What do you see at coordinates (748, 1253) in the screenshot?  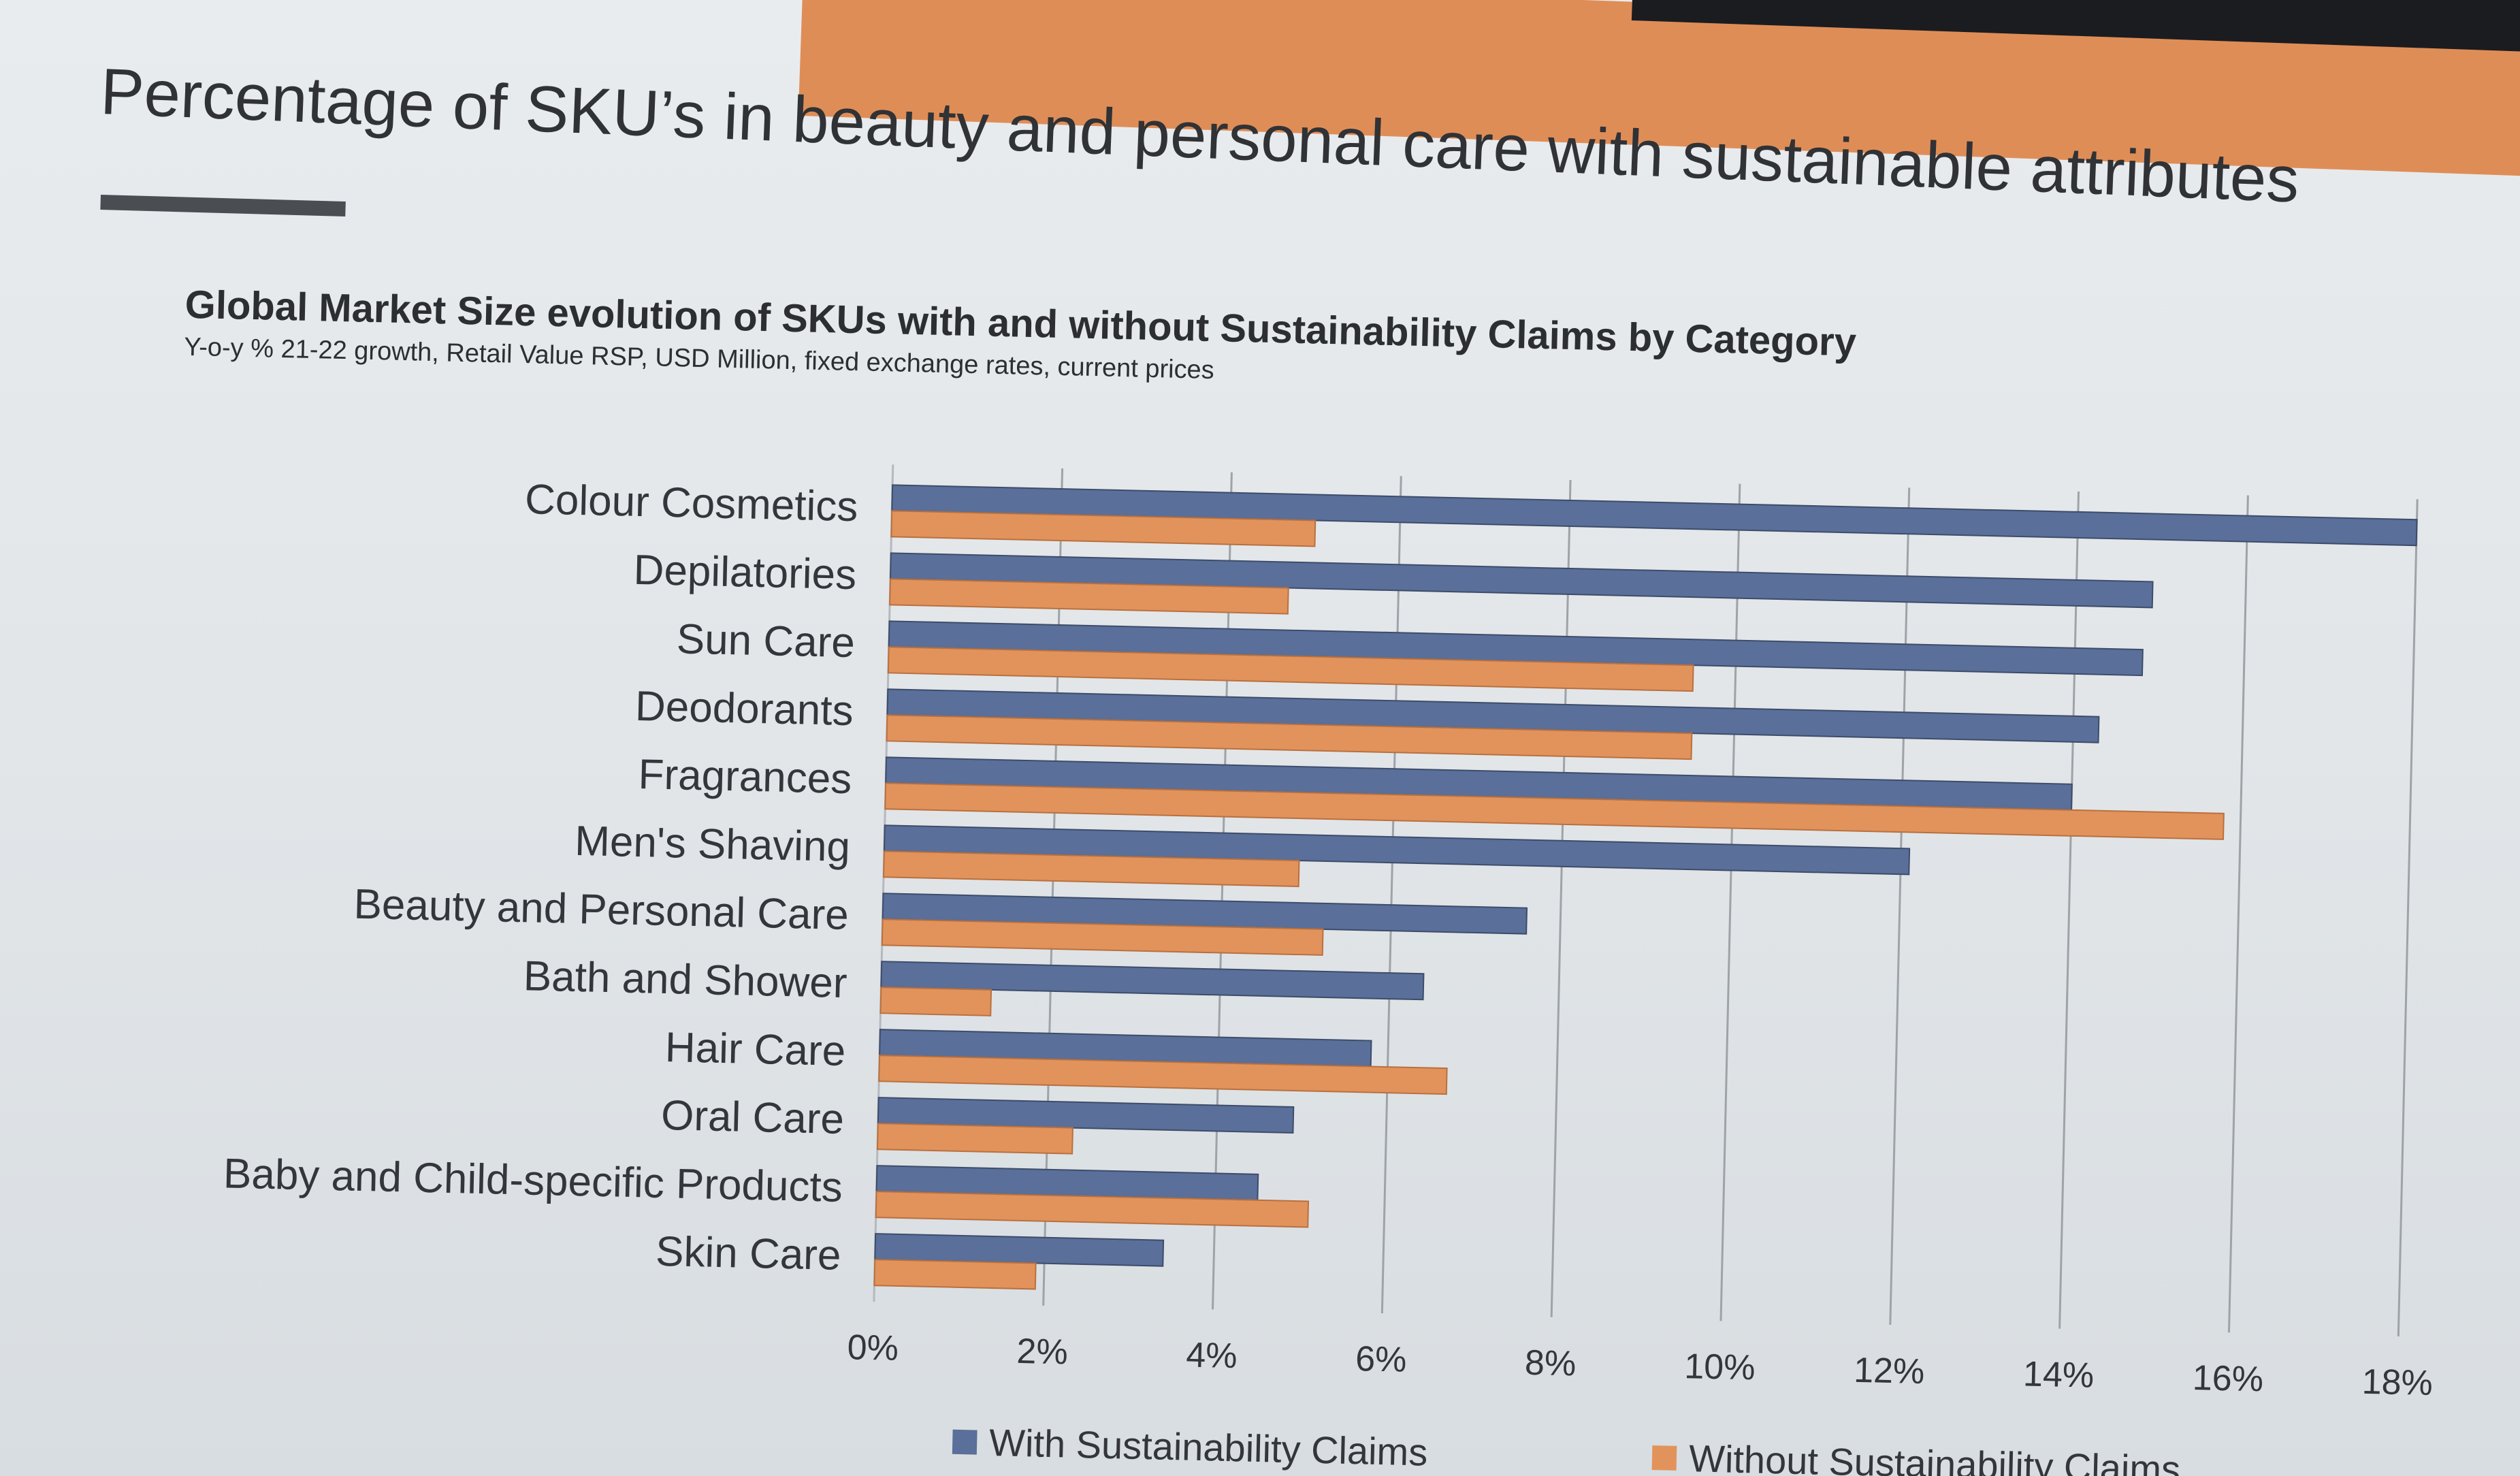 I see `category-label: Skin Care` at bounding box center [748, 1253].